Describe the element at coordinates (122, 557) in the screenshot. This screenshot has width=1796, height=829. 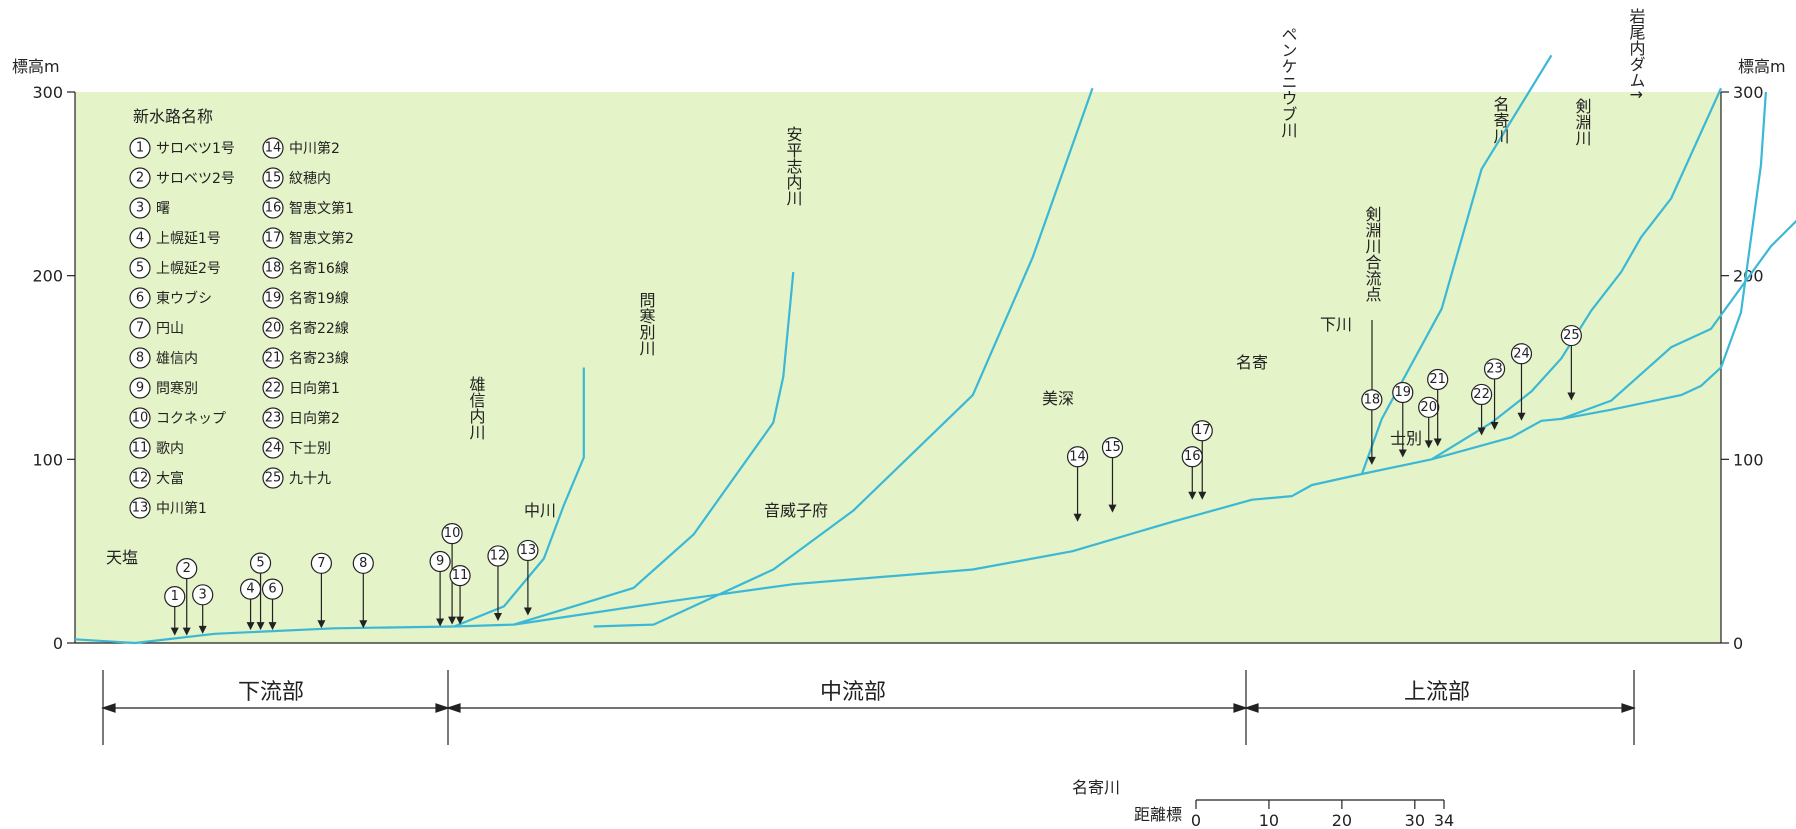
I see `place-label: 天塩` at that location.